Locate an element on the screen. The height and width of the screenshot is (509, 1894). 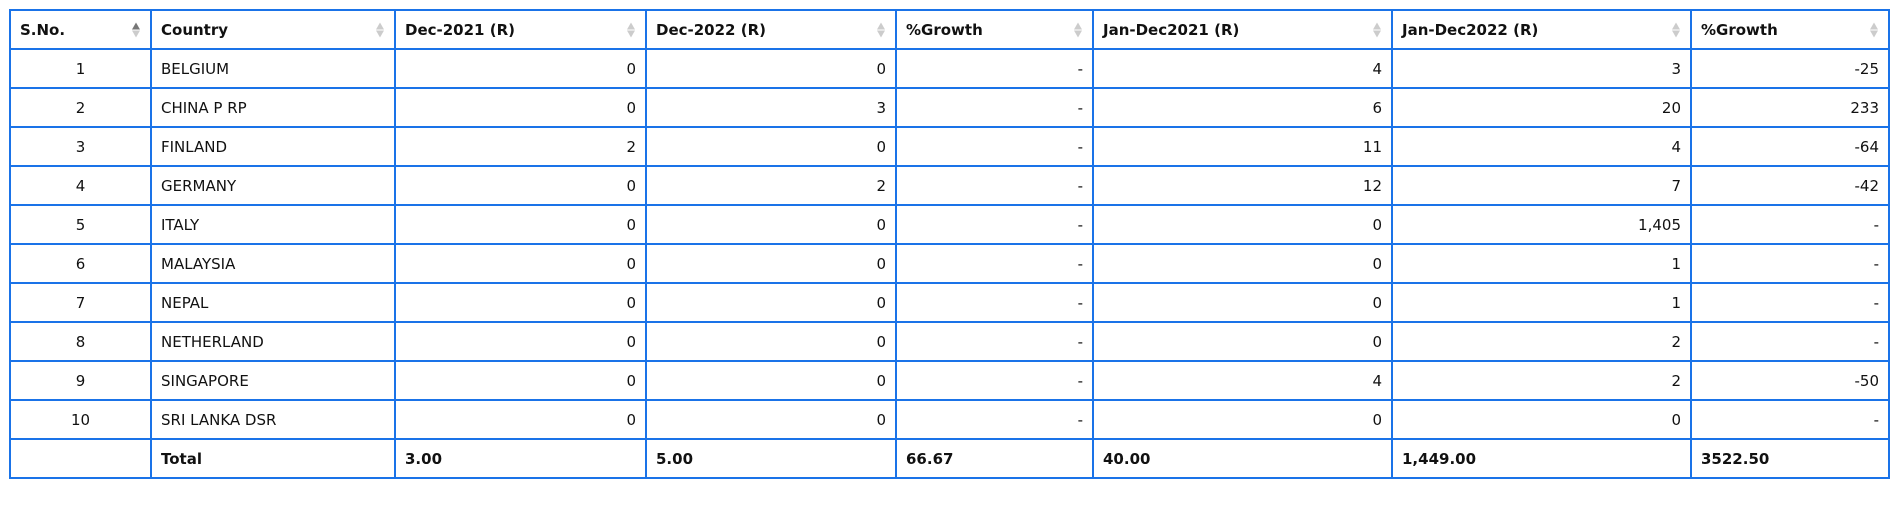
table-cell: NEPAL is located at coordinates (273, 302).